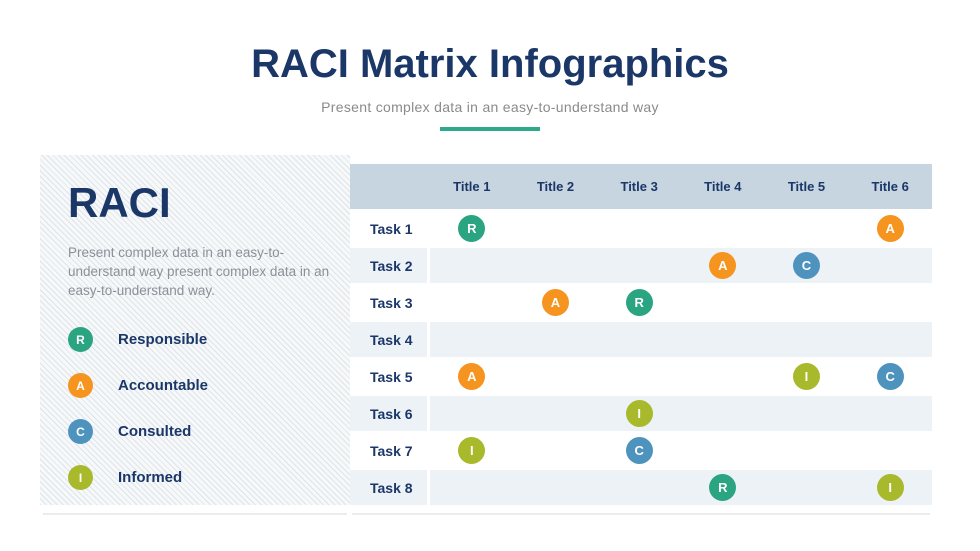 The height and width of the screenshot is (551, 980). What do you see at coordinates (722, 229) in the screenshot?
I see `matrix-cell-r1-c4` at bounding box center [722, 229].